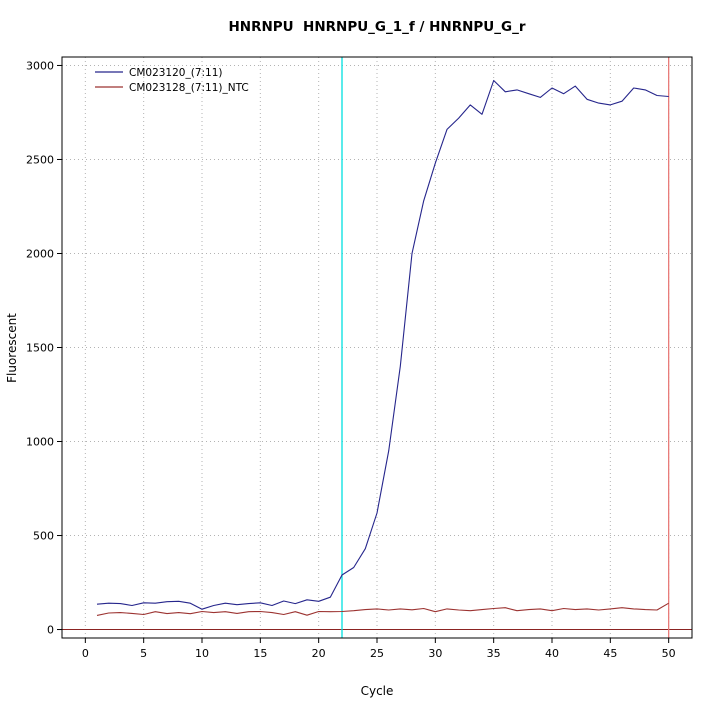  I want to click on x-tick-label: 10, so click(202, 653).